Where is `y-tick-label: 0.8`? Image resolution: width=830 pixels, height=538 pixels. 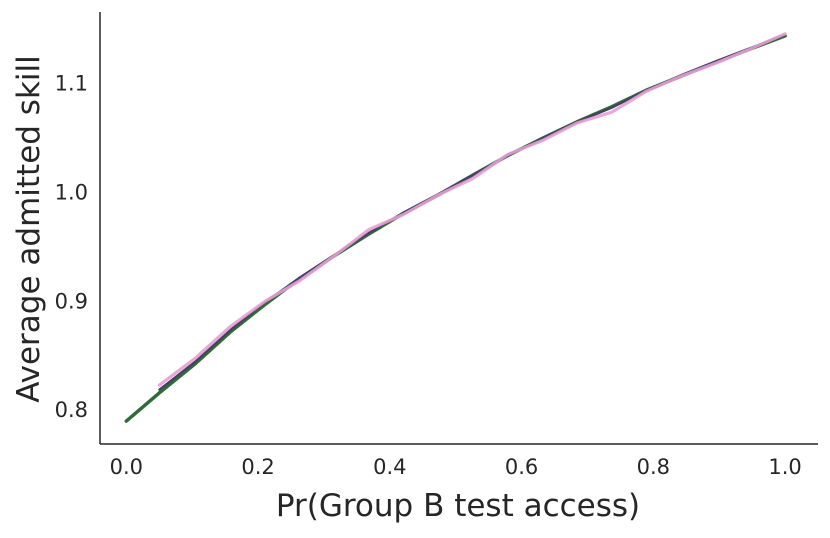 y-tick-label: 0.8 is located at coordinates (71, 410).